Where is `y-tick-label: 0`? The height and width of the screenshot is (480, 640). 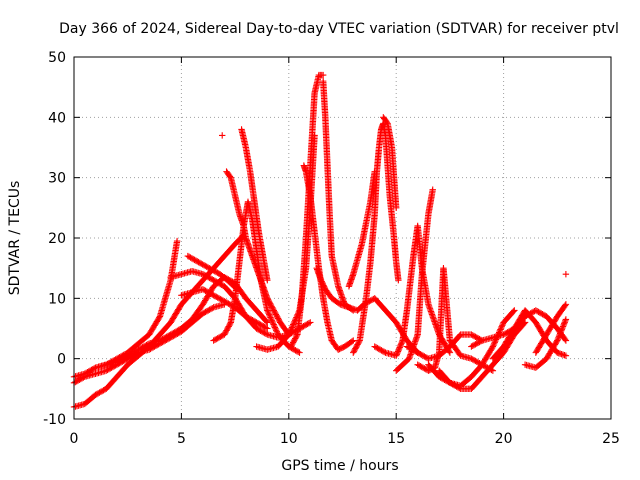 y-tick-label: 0 is located at coordinates (61, 360).